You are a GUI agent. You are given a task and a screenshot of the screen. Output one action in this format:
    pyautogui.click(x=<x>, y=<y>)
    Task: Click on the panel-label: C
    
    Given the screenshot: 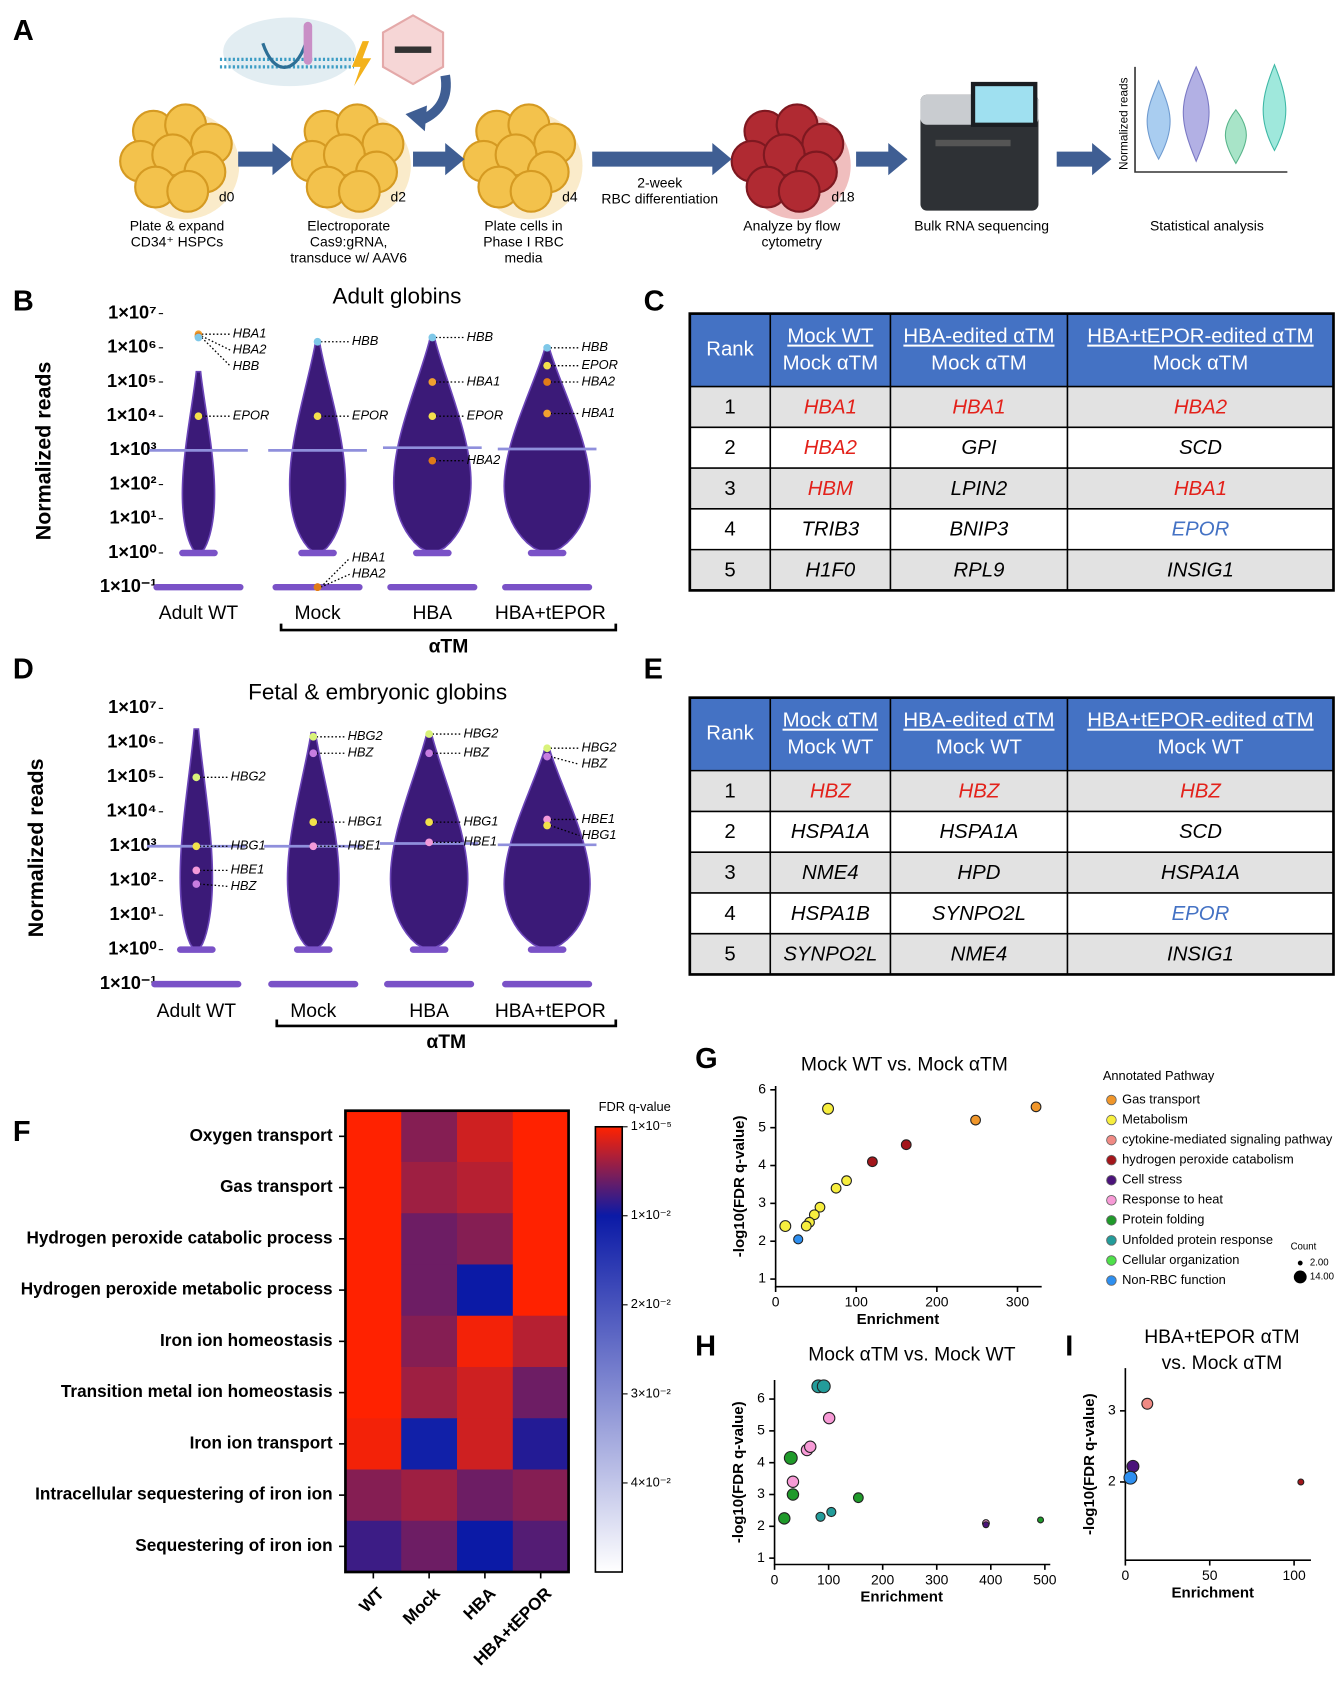 What is the action you would take?
    pyautogui.click(x=654, y=302)
    